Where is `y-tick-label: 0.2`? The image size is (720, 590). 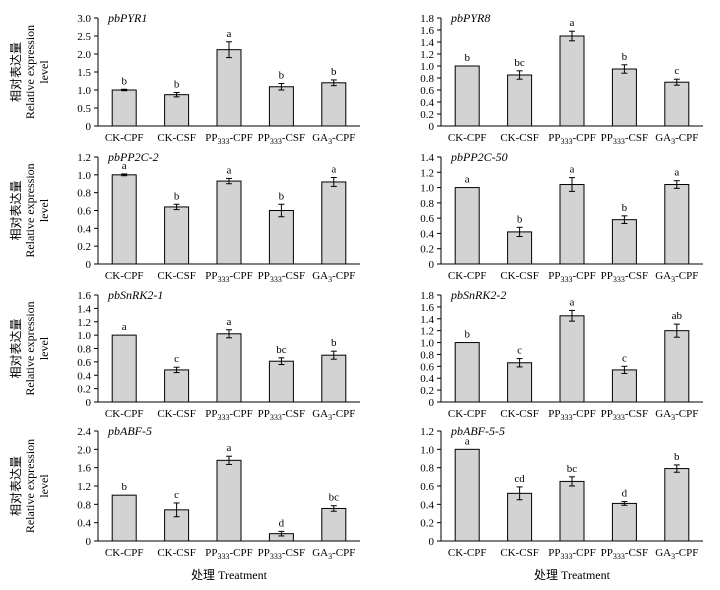 y-tick-label: 0.2 is located at coordinates (427, 250).